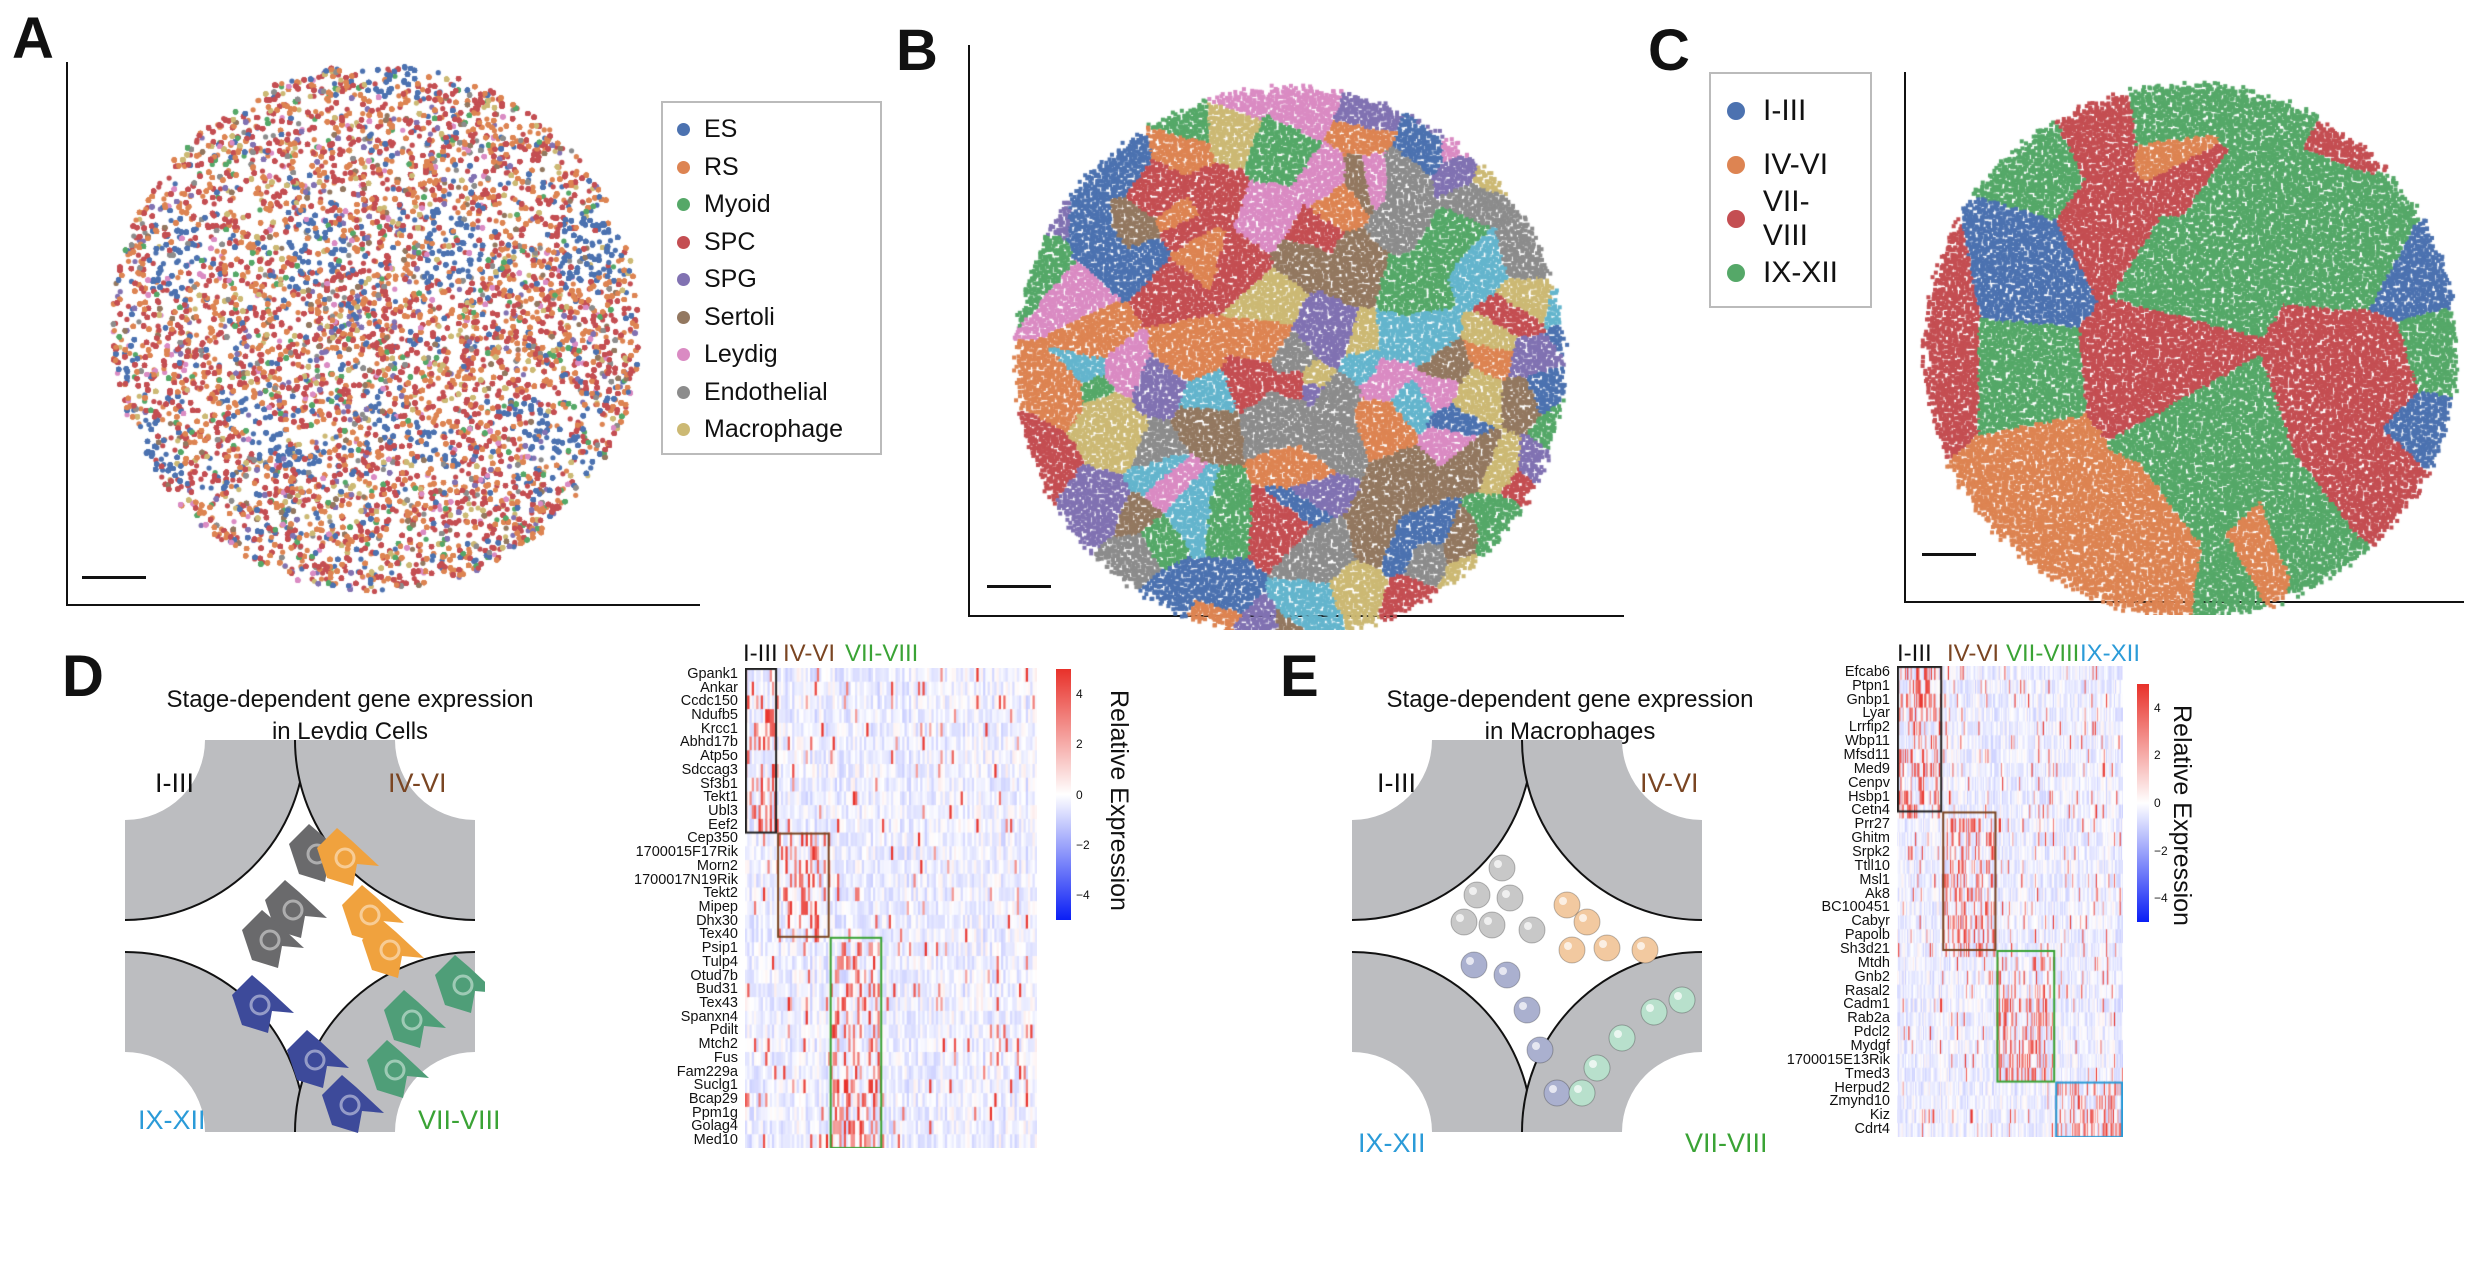  Describe the element at coordinates (723, 811) in the screenshot. I see `gene-label: Ubl3` at that location.